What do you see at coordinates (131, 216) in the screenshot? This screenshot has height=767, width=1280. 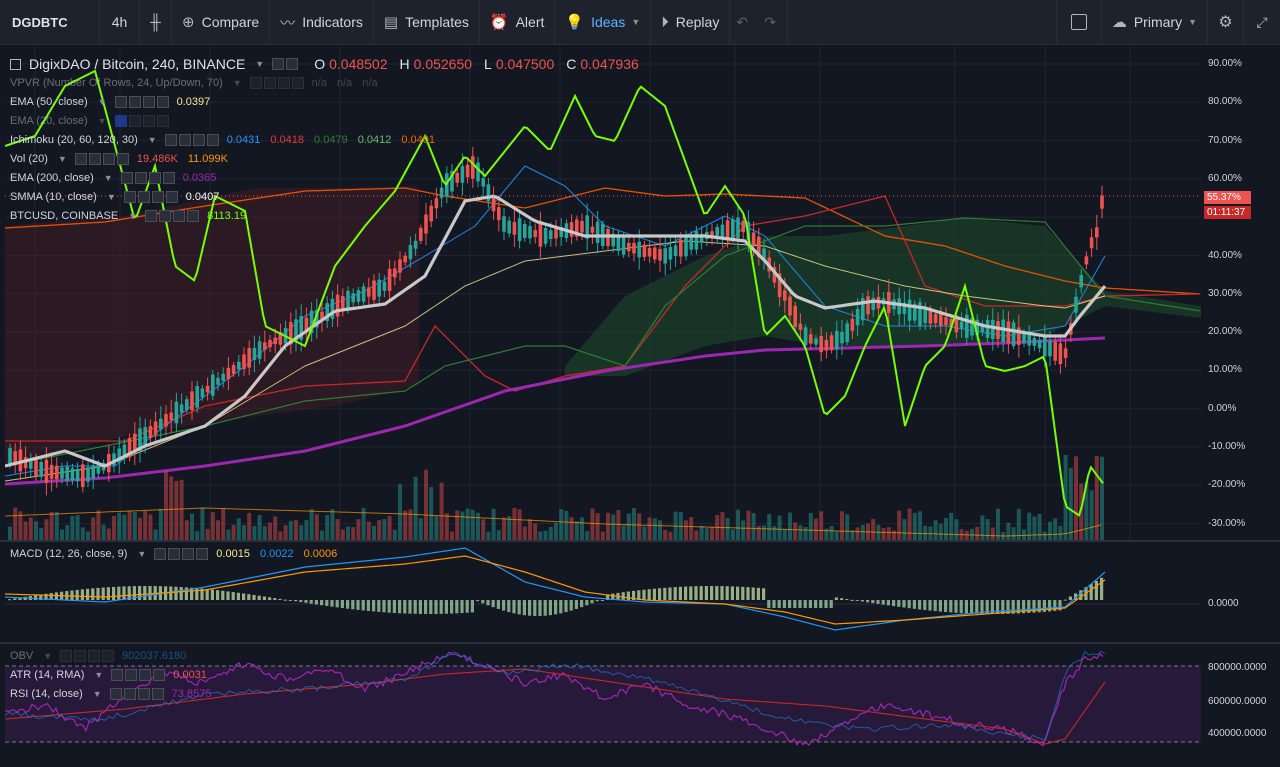 I see `indicator-legend-row: BTCUSD, COINBASE ▼ 8113.19` at bounding box center [131, 216].